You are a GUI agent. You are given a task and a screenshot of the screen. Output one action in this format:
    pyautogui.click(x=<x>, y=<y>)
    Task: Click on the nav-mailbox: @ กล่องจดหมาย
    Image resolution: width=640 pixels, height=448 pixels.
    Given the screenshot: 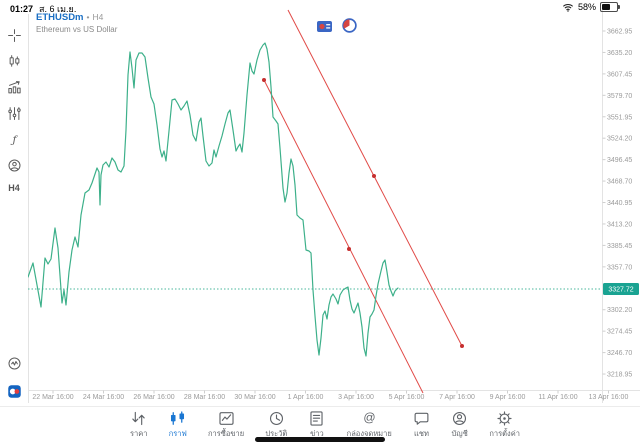 What is the action you would take?
    pyautogui.click(x=369, y=425)
    